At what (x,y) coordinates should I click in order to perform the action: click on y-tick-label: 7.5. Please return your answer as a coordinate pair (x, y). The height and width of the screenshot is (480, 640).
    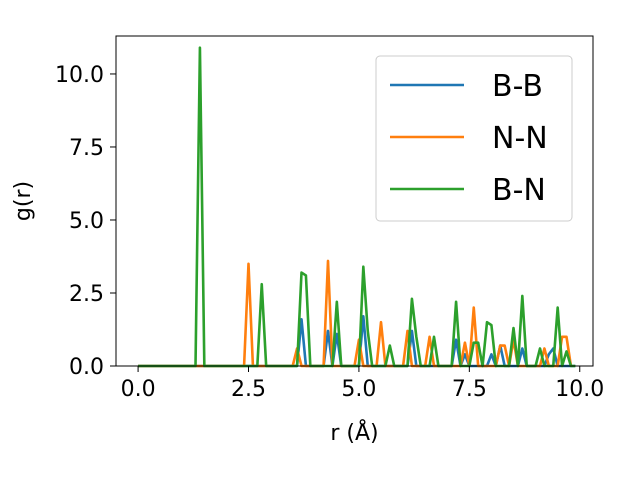
    Looking at the image, I should click on (86, 148).